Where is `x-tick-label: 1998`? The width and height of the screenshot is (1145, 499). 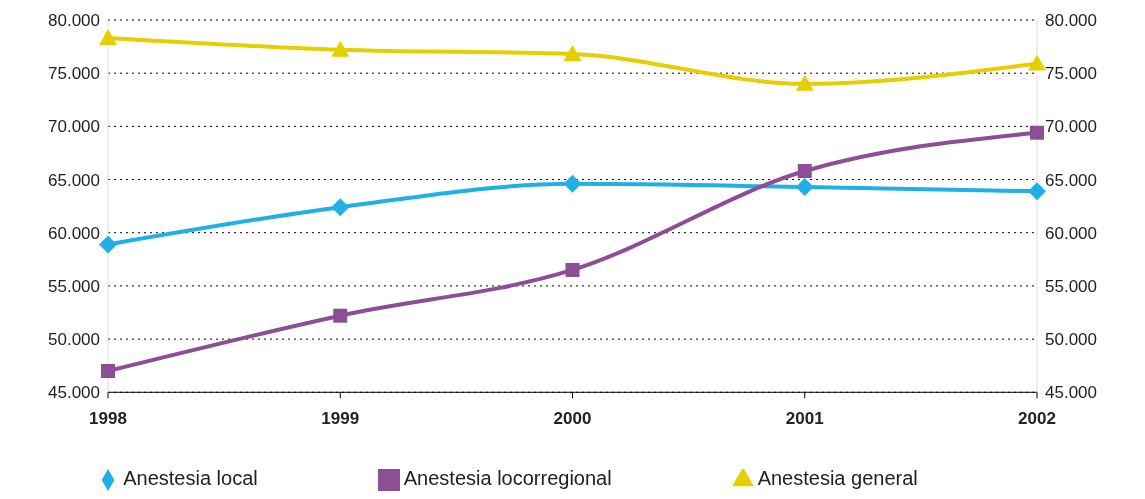 x-tick-label: 1998 is located at coordinates (108, 419).